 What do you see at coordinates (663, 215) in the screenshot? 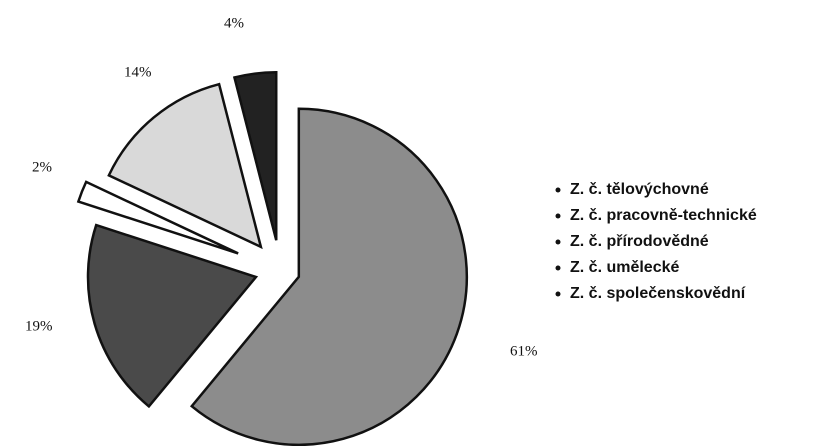
I see `legend-label: Z. č. pracovně-technické` at bounding box center [663, 215].